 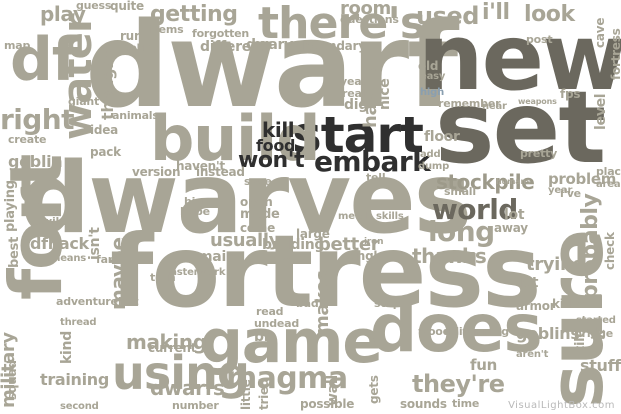 I want to click on word-level: level, so click(x=601, y=111).